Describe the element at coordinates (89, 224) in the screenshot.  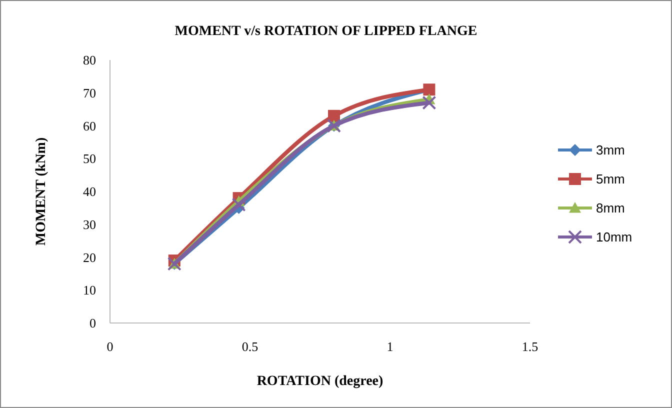
I see `y-tick-label: 30` at that location.